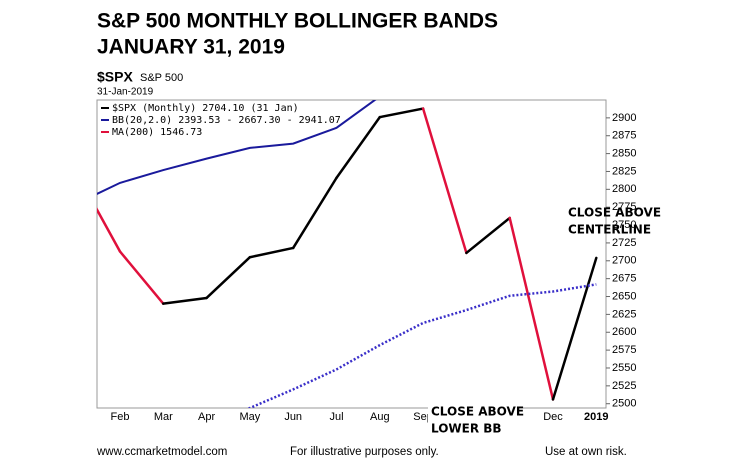  I want to click on y-tick-label: 2625, so click(624, 314).